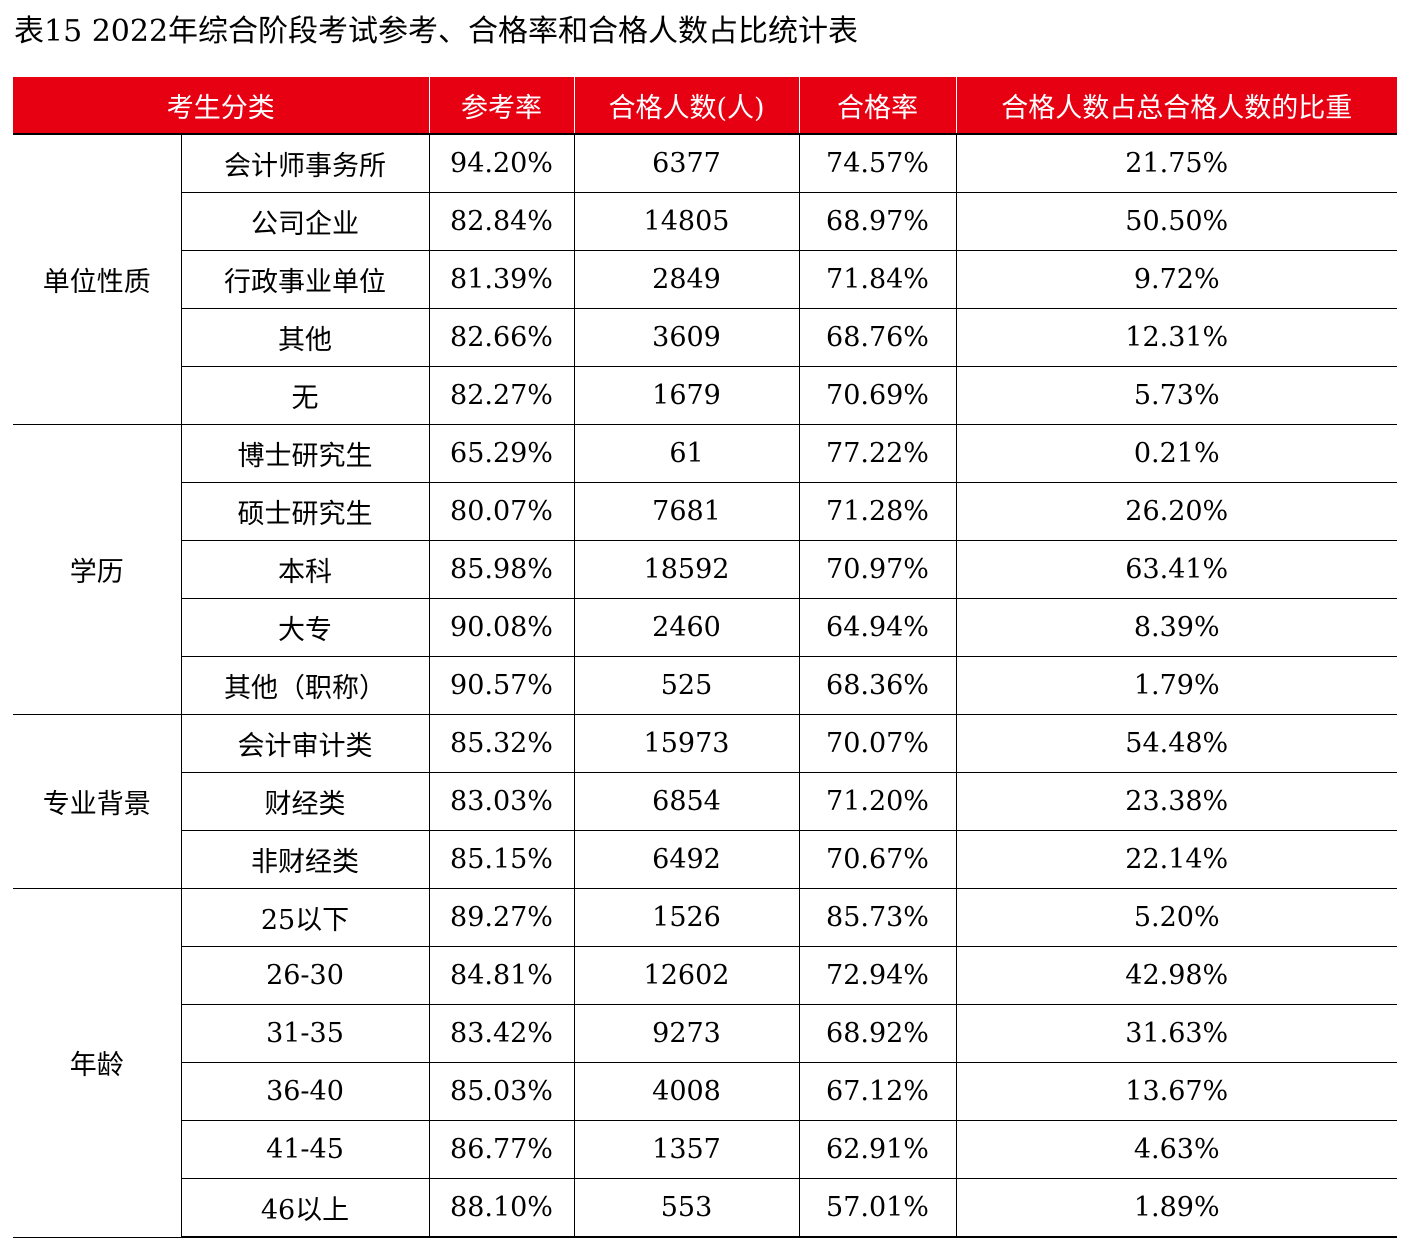 The width and height of the screenshot is (1414, 1254). I want to click on table-title: 表15 2022年综合阶段考试参考、合格率和合格人数占比统计表, so click(436, 31).